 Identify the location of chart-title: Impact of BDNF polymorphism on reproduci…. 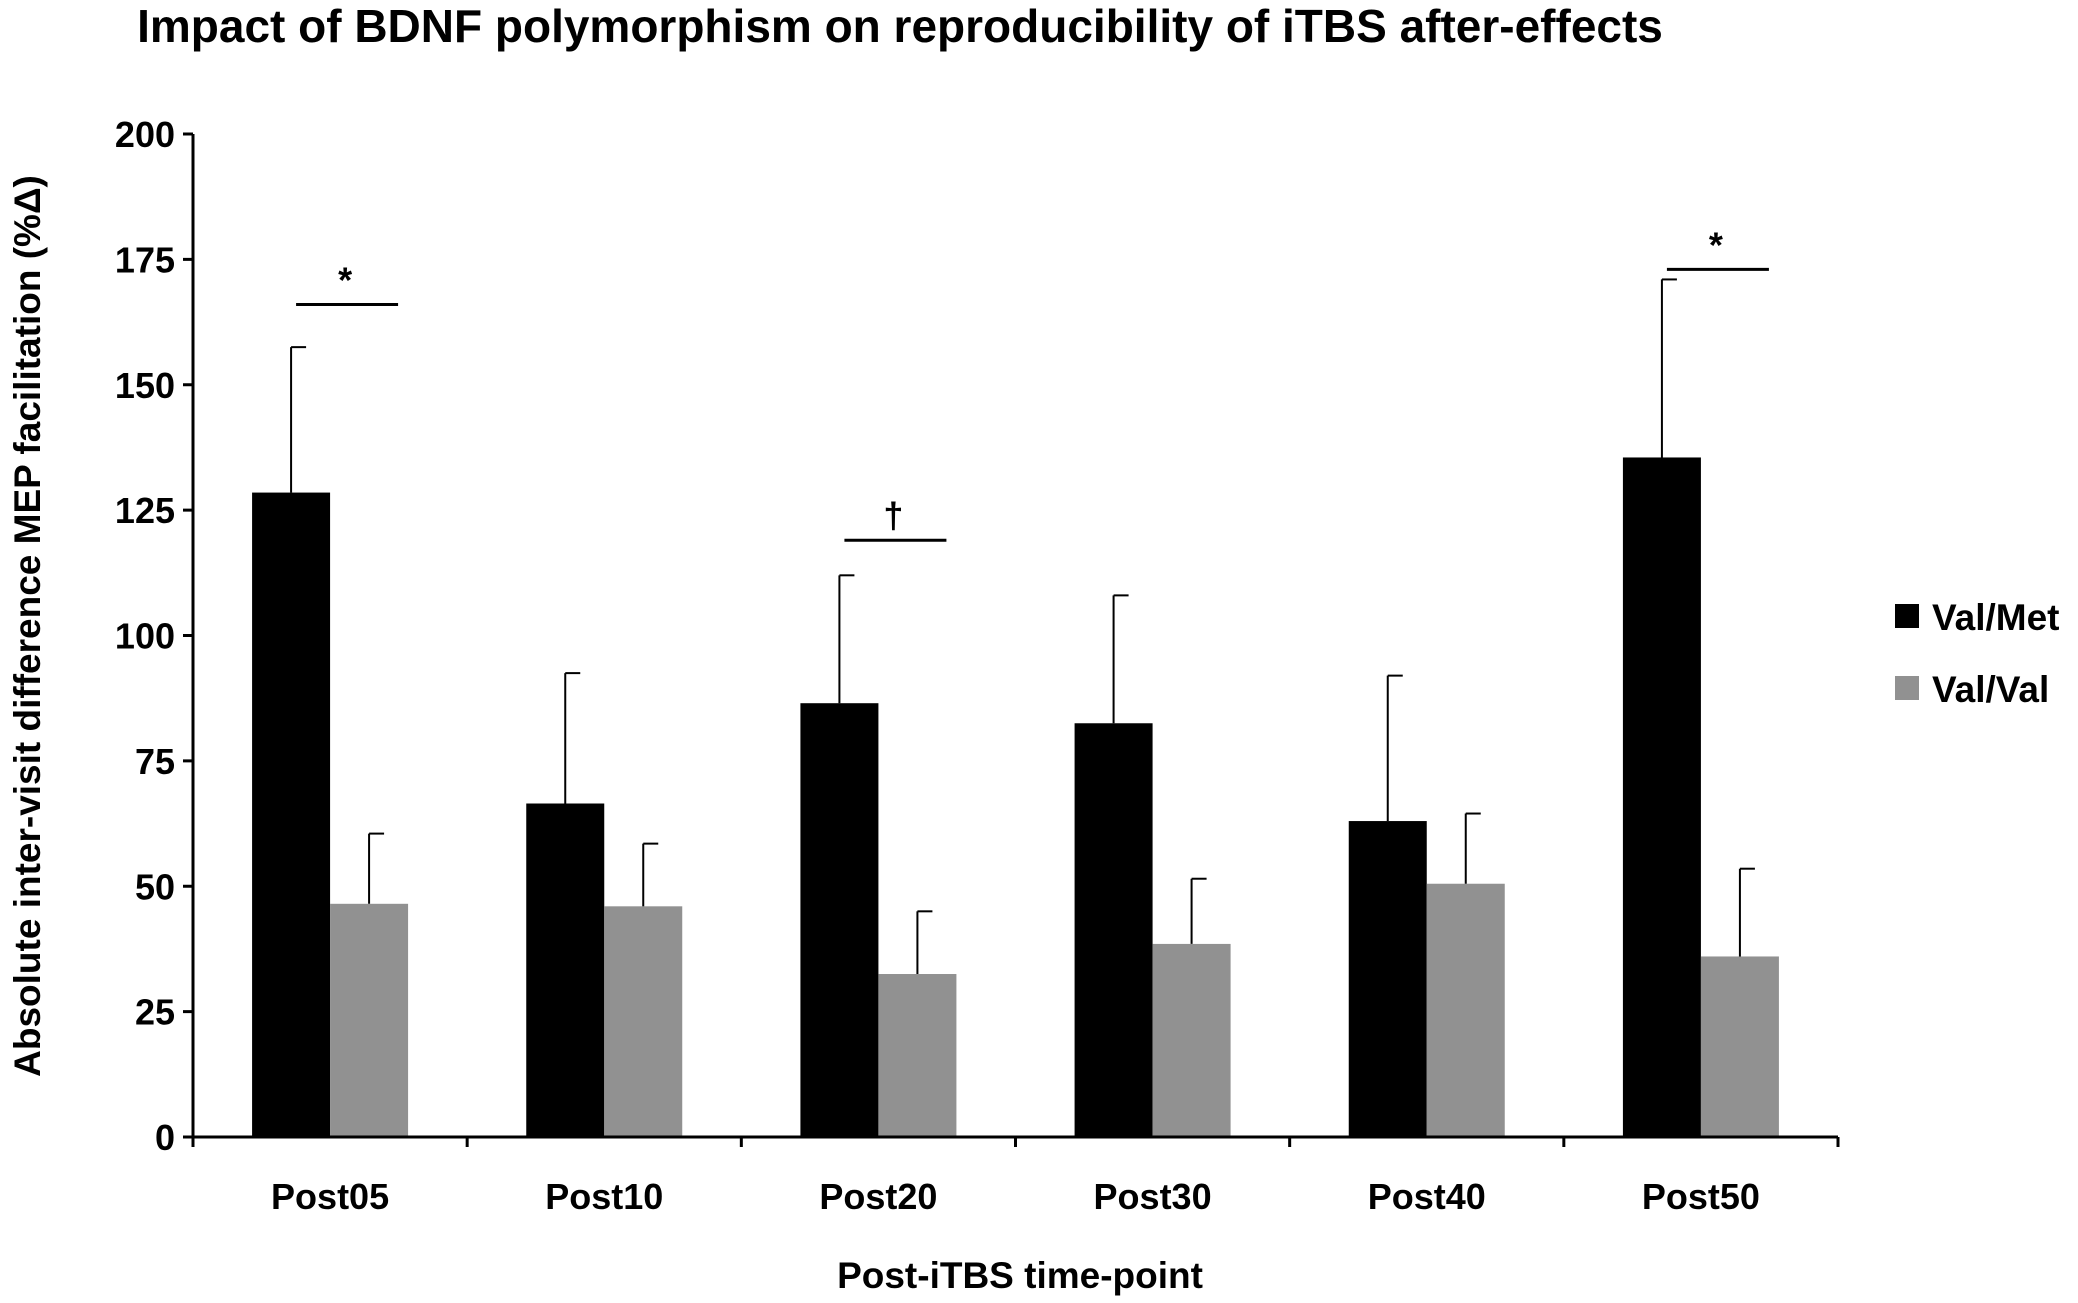
(900, 26).